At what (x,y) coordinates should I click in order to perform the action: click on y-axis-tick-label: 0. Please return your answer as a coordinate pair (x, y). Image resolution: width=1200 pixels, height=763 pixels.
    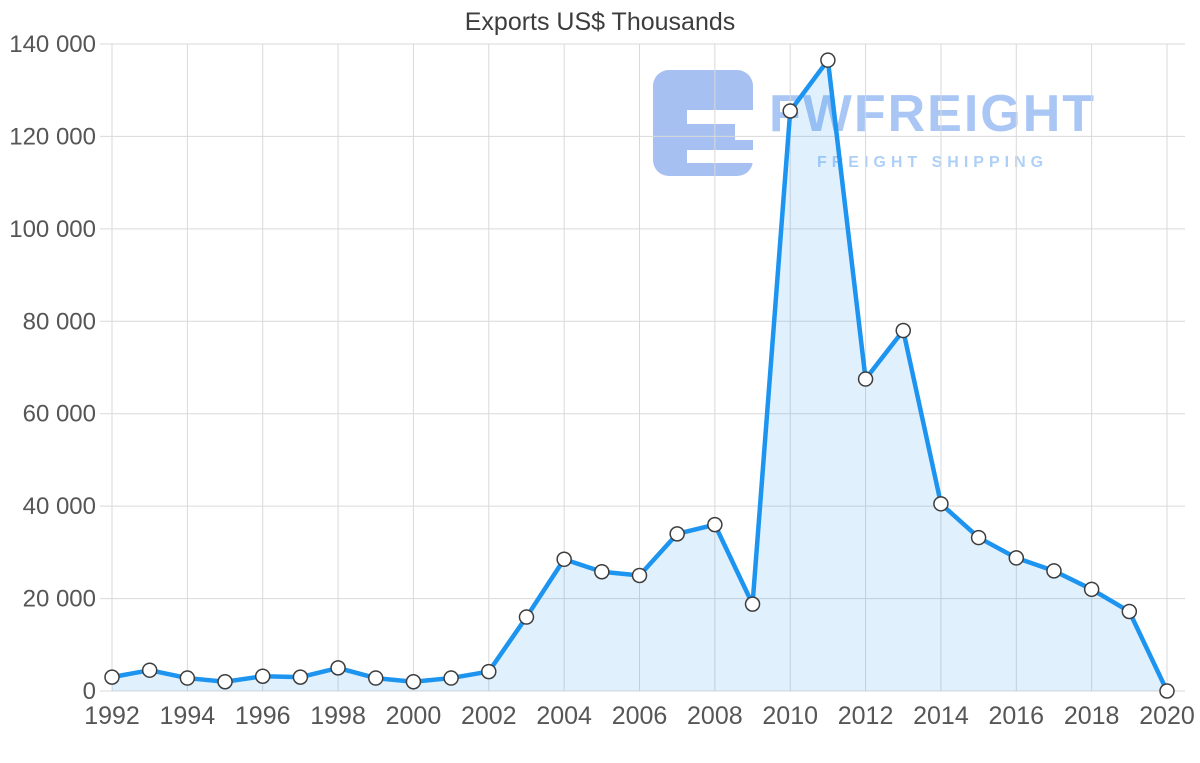
    Looking at the image, I should click on (89, 691).